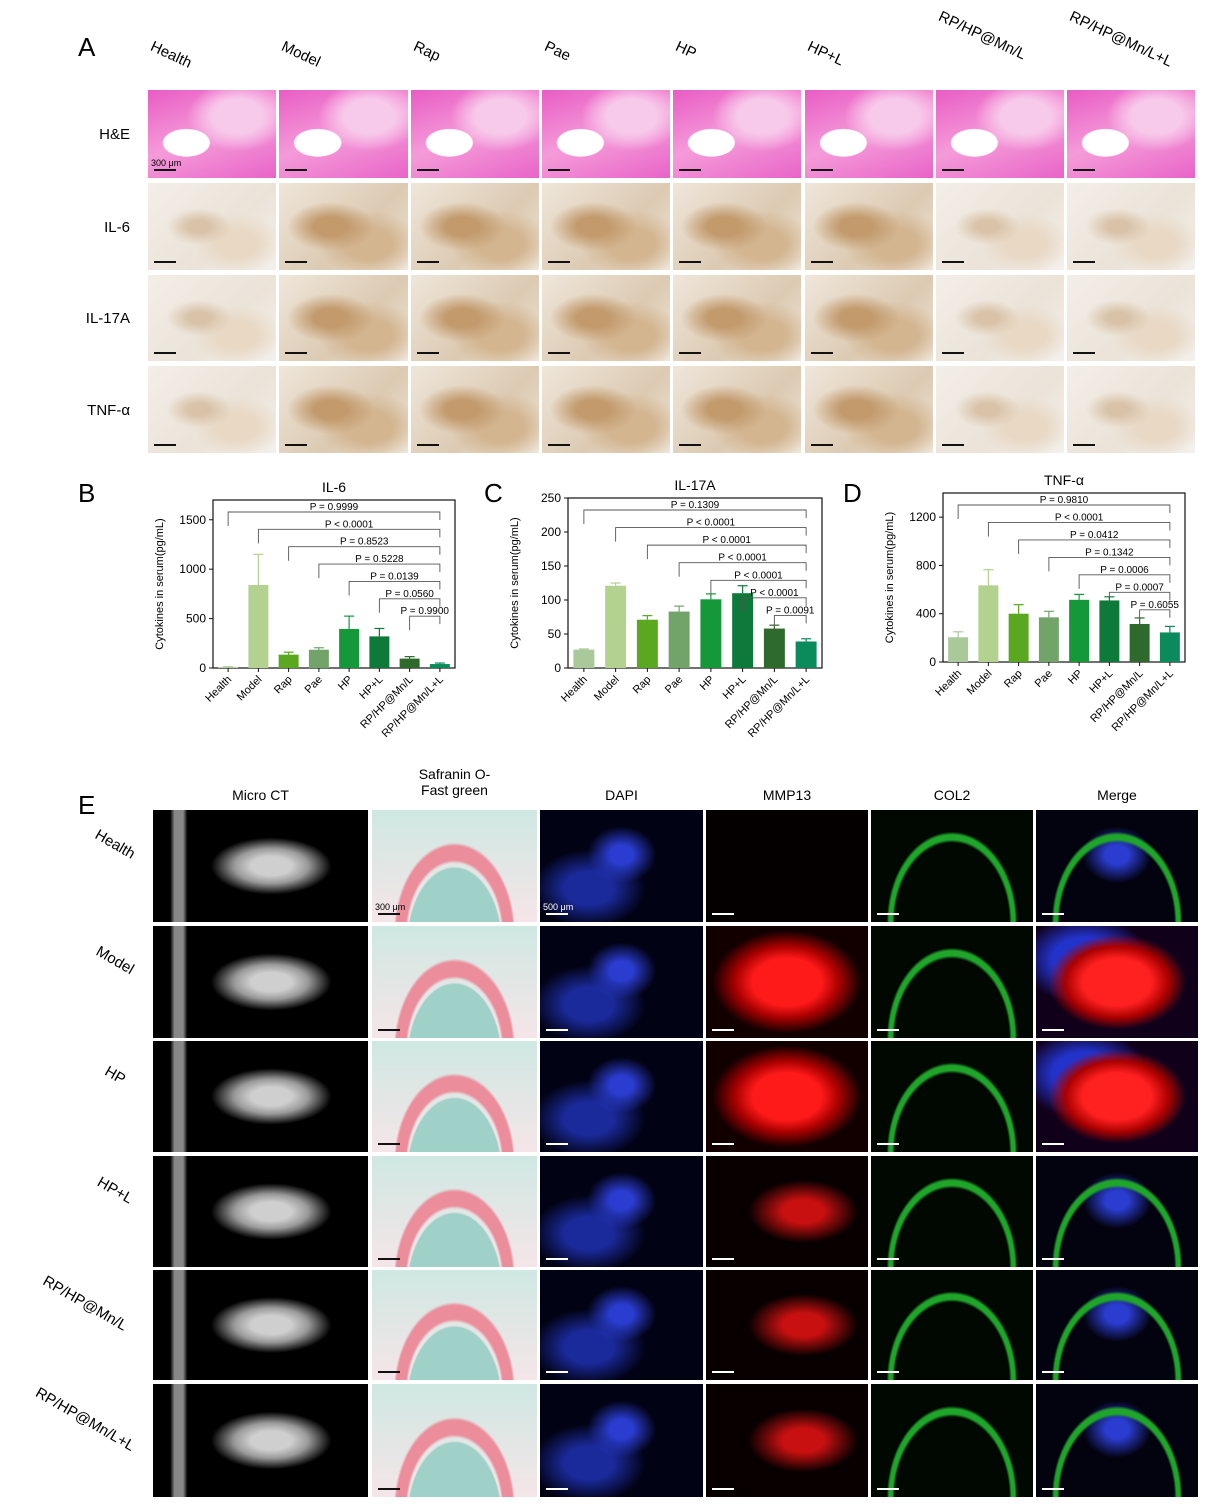 This screenshot has width=1228, height=1508. Describe the element at coordinates (1121, 39) in the screenshot. I see `column-label: RP/HP@Mn/L+L` at that location.